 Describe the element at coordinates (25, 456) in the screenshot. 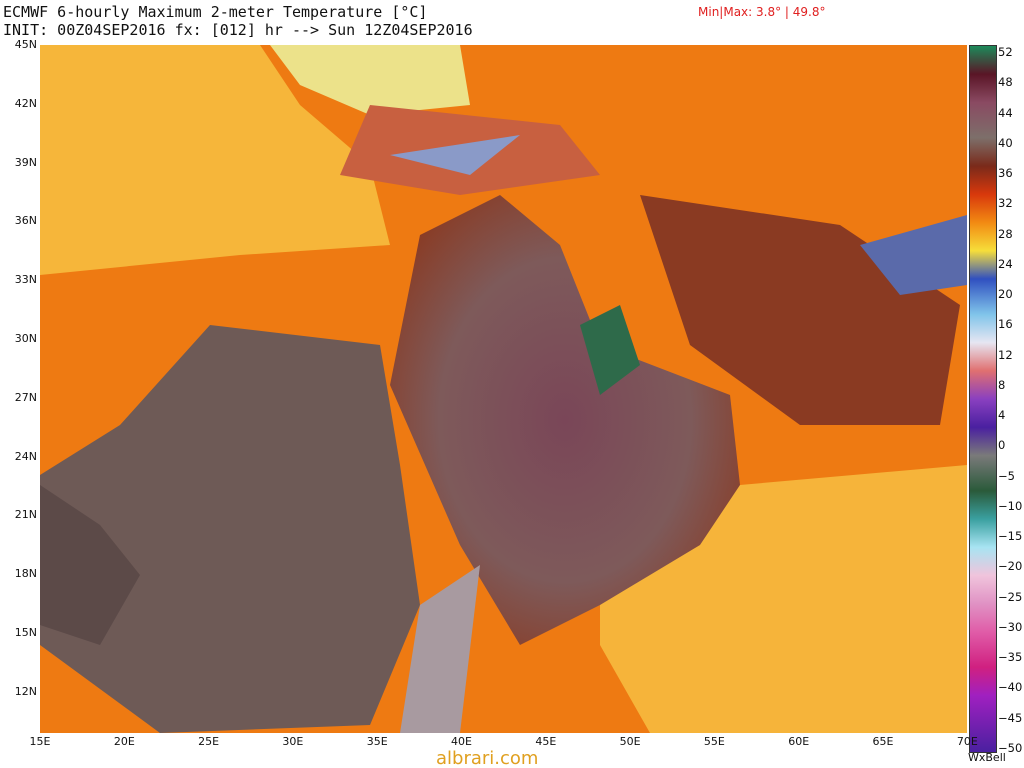

I see `lat-label: 24N` at that location.